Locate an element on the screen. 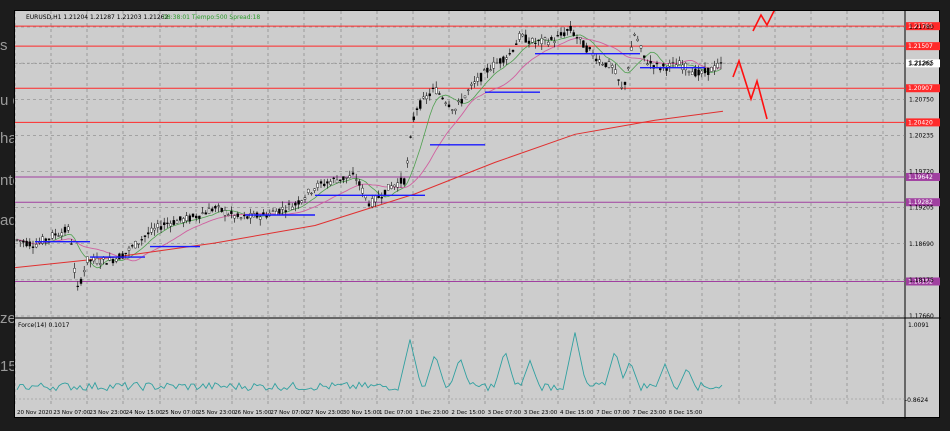 The image size is (950, 431). price-tick-label: 1.19205 is located at coordinates (921, 208).